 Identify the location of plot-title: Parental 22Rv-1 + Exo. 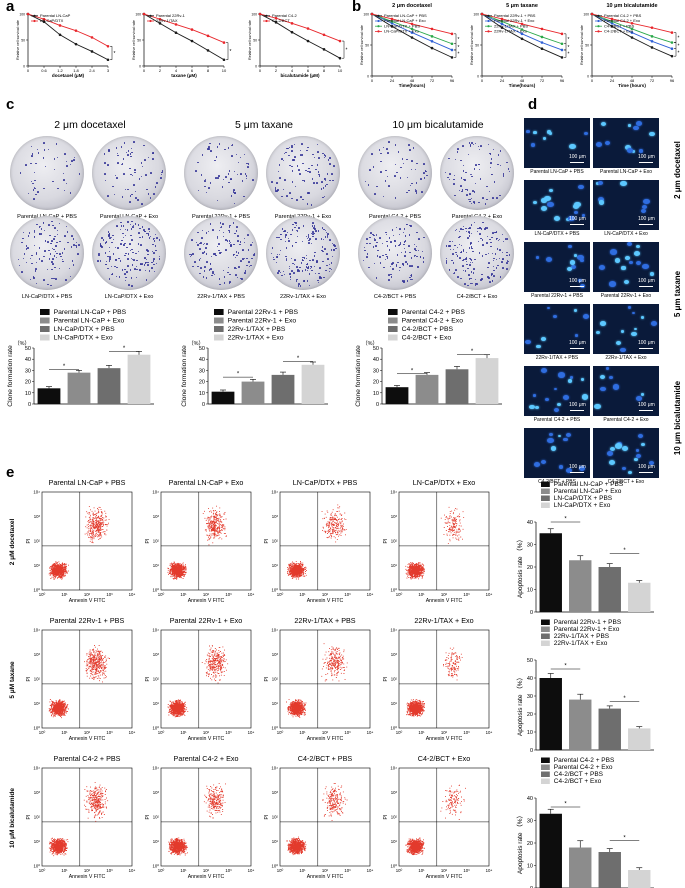
(206, 620).